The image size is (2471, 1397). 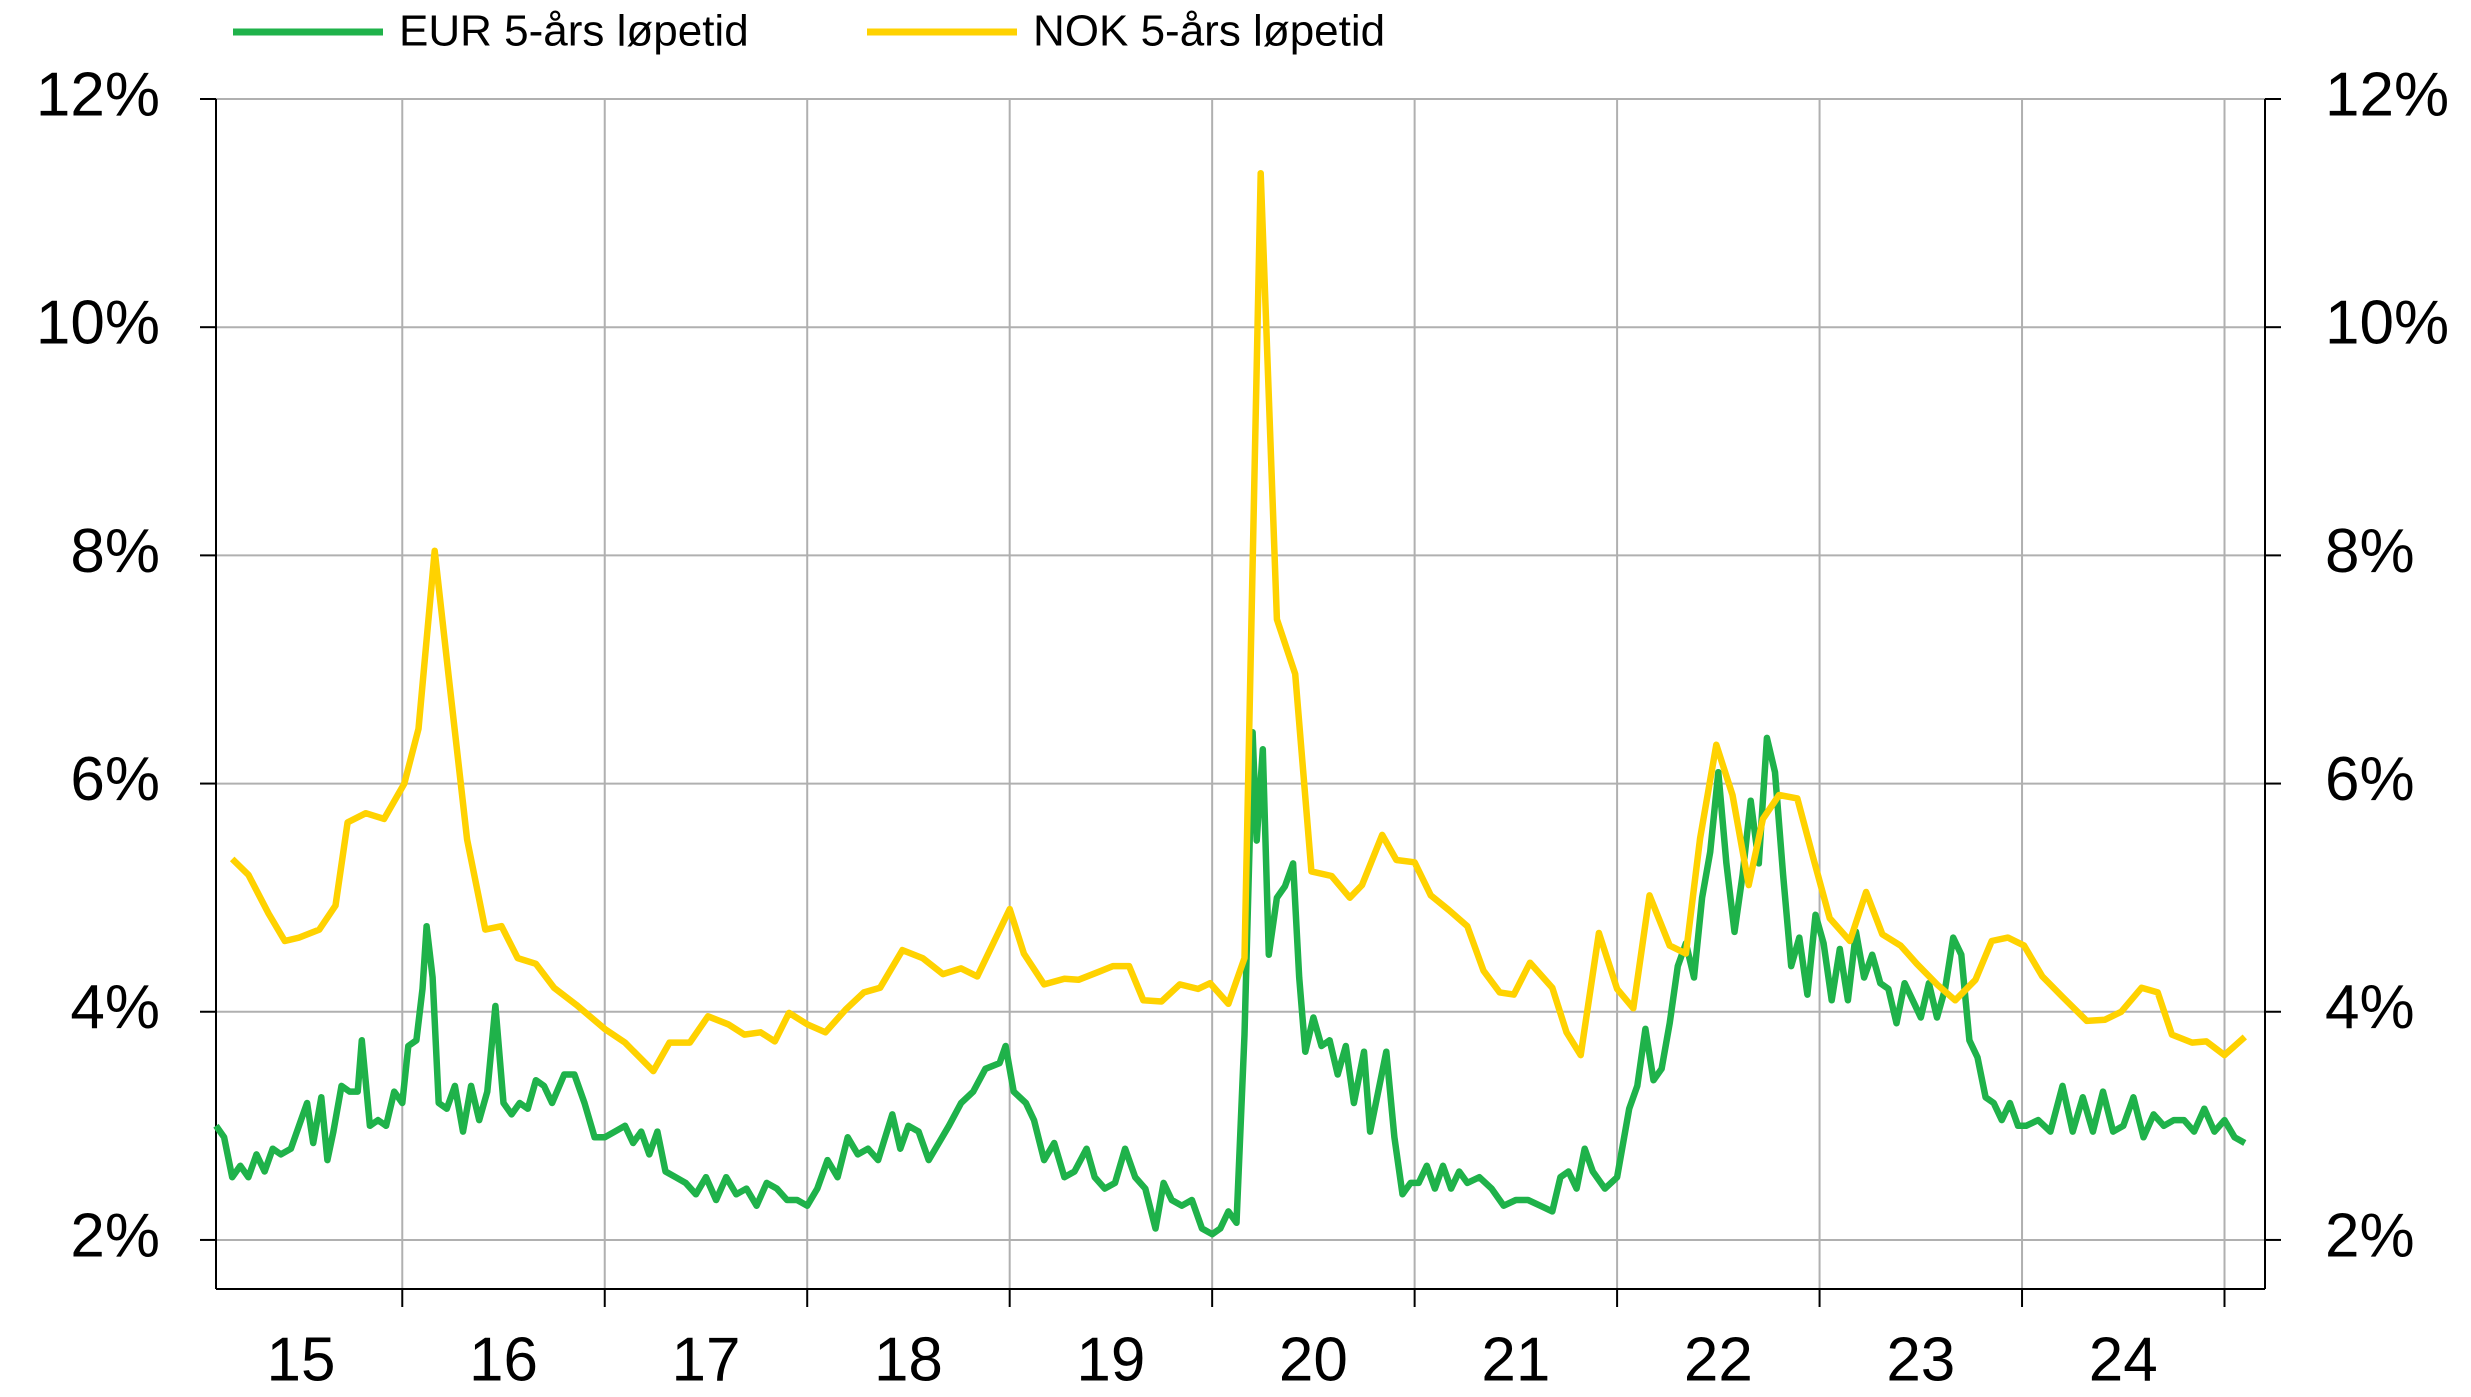 I want to click on x-tick-label: 18, so click(x=908, y=1359).